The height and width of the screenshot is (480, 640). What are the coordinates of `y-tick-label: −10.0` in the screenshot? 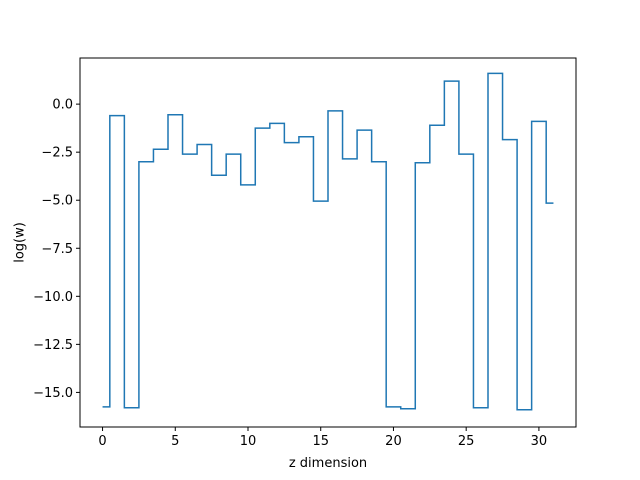 It's located at (53, 297).